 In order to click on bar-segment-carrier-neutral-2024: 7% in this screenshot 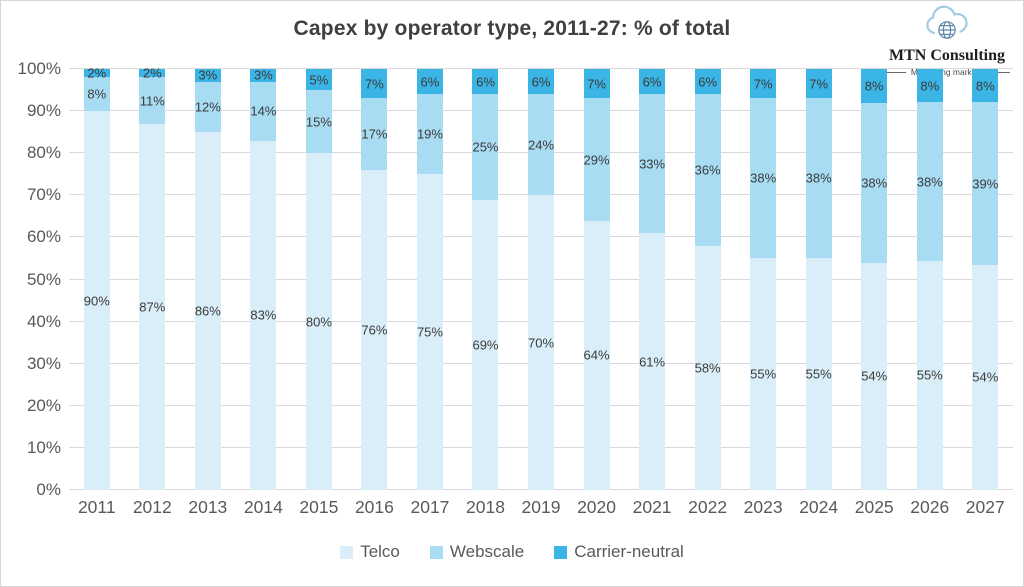, I will do `click(818, 84)`.